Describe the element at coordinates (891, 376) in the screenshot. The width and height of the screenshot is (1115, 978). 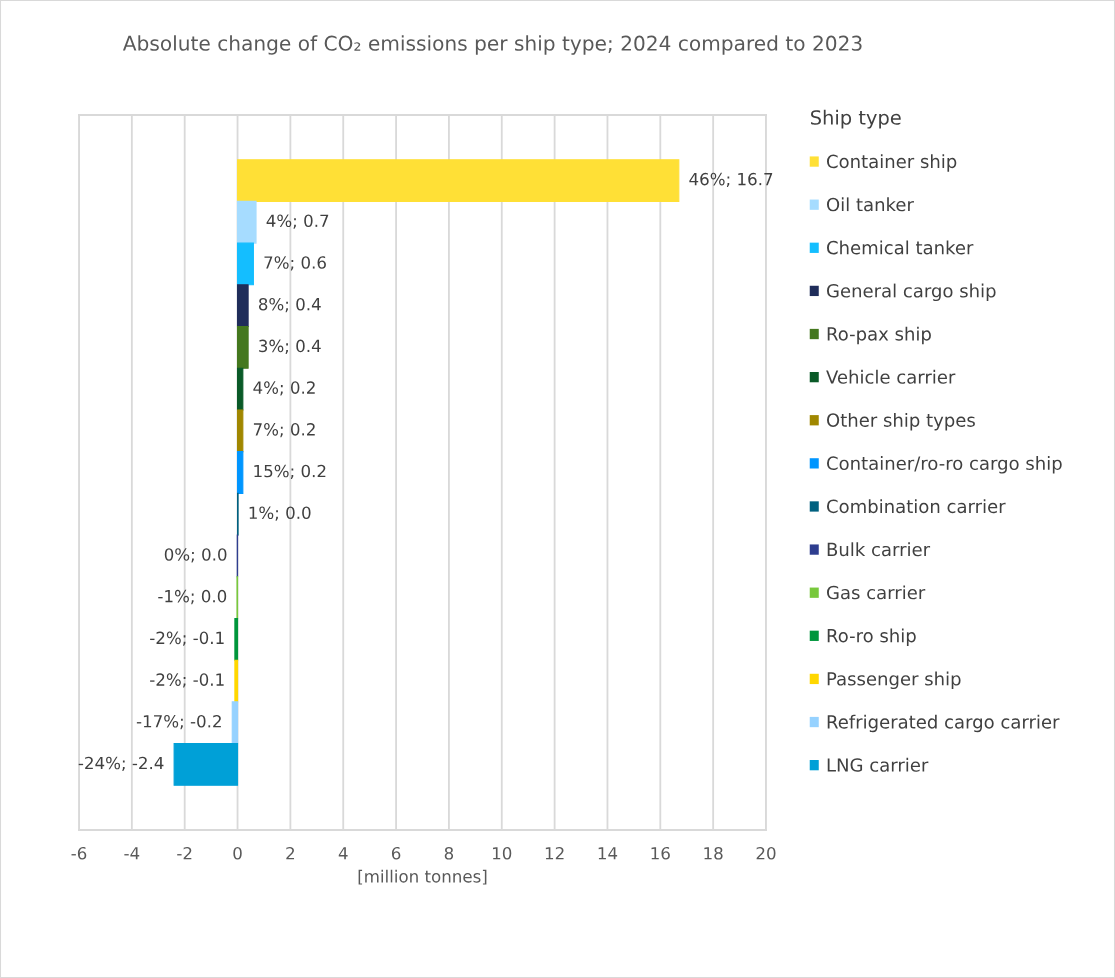
I see `legend-label: Vehicle carrier` at that location.